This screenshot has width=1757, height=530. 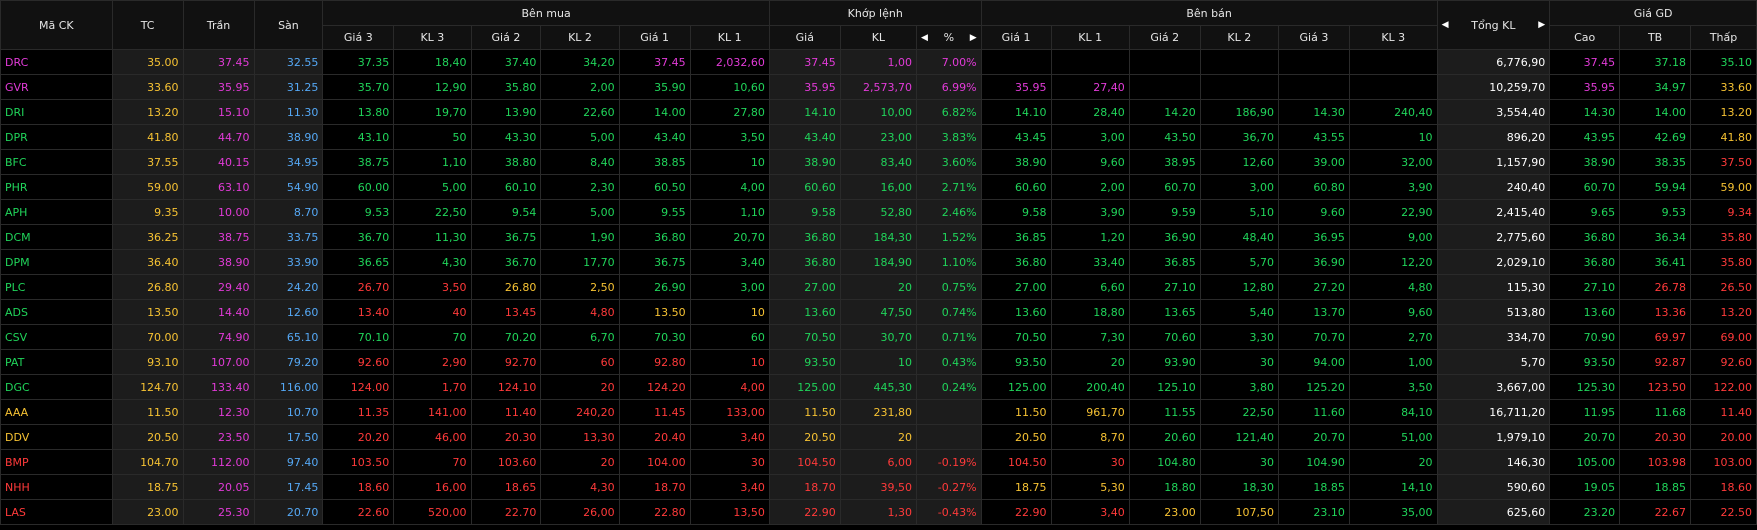 What do you see at coordinates (432, 512) in the screenshot?
I see `bid-vol-3-cell: 520,00` at bounding box center [432, 512].